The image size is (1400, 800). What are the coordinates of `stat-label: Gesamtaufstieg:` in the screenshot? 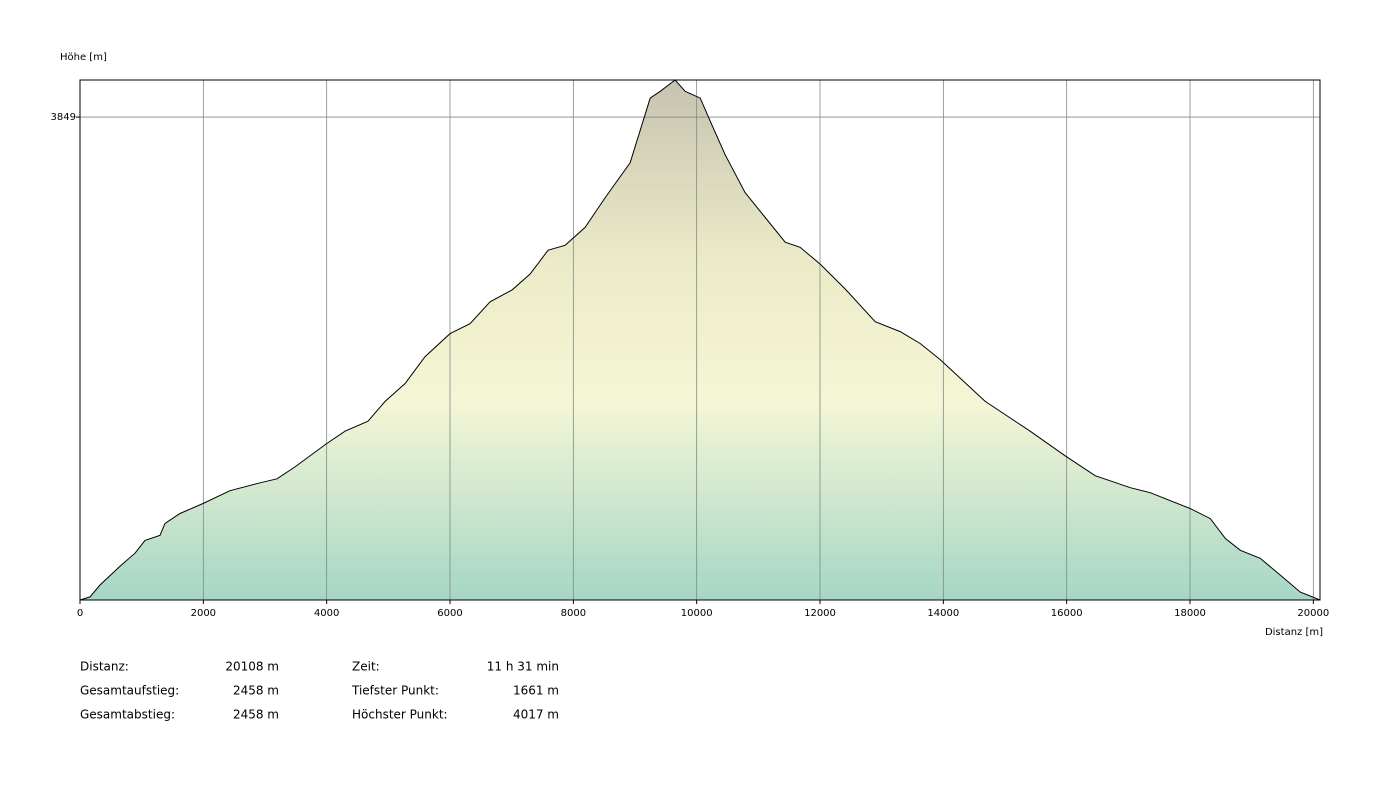 It's located at (129, 691).